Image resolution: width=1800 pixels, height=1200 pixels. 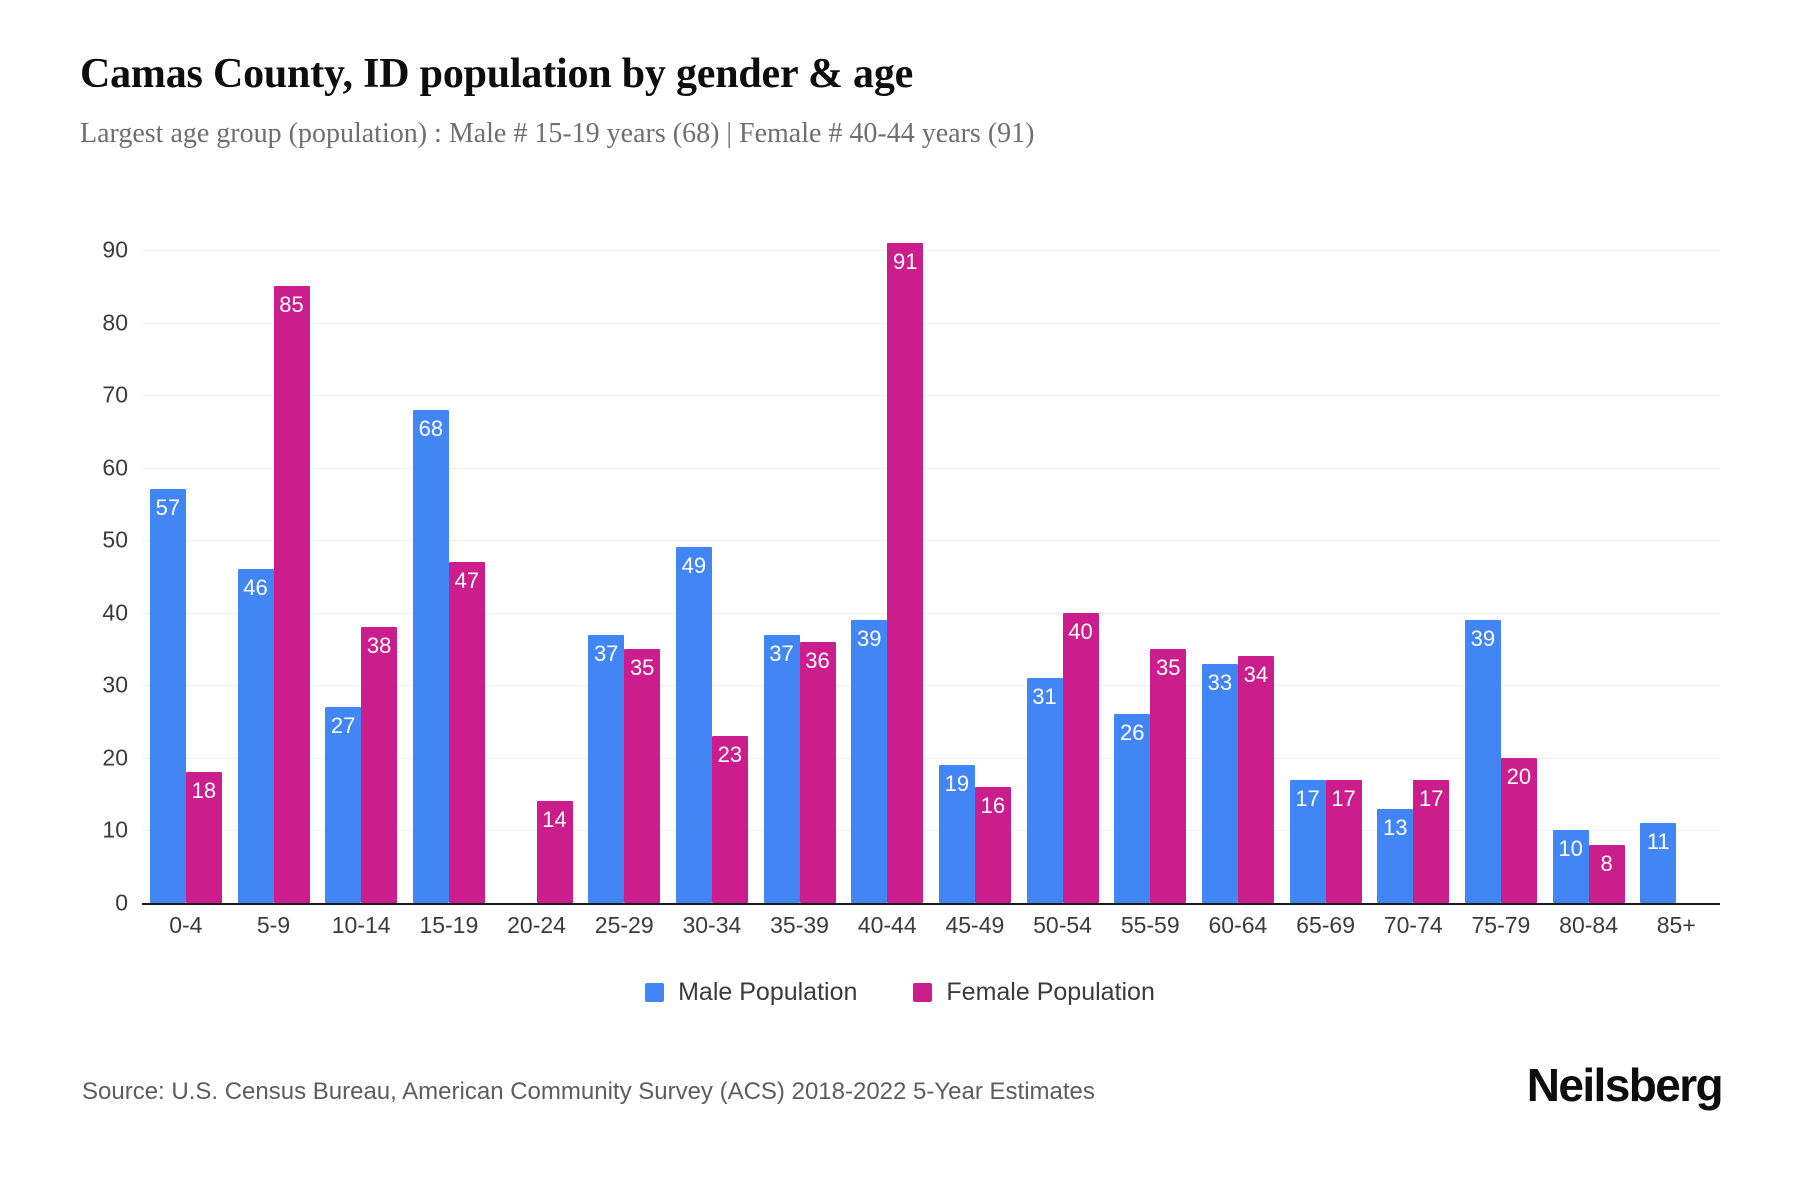 I want to click on male-bar: 26, so click(x=1132, y=808).